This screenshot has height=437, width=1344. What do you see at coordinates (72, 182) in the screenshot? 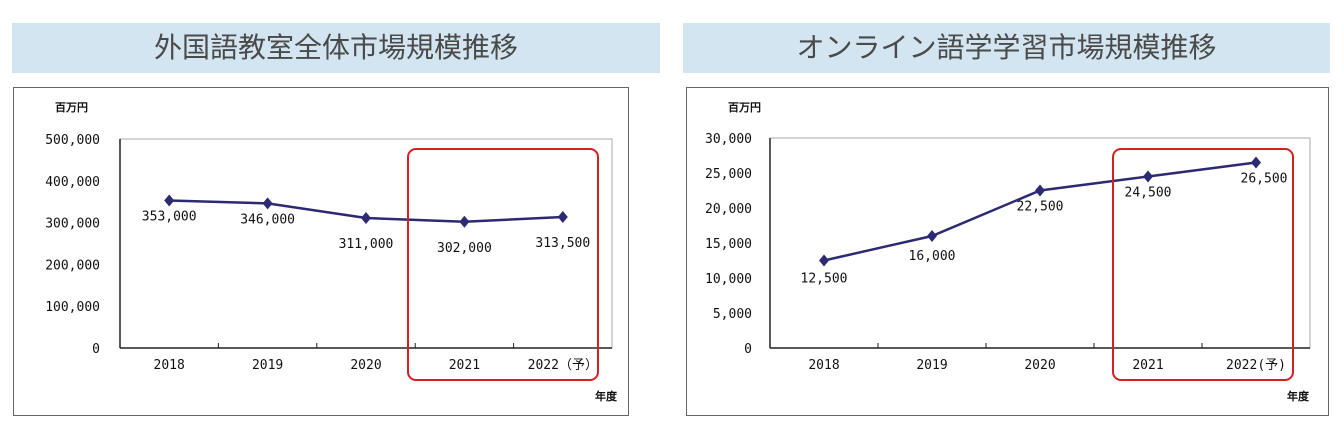
I see `y-tick-label: 400,000` at bounding box center [72, 182].